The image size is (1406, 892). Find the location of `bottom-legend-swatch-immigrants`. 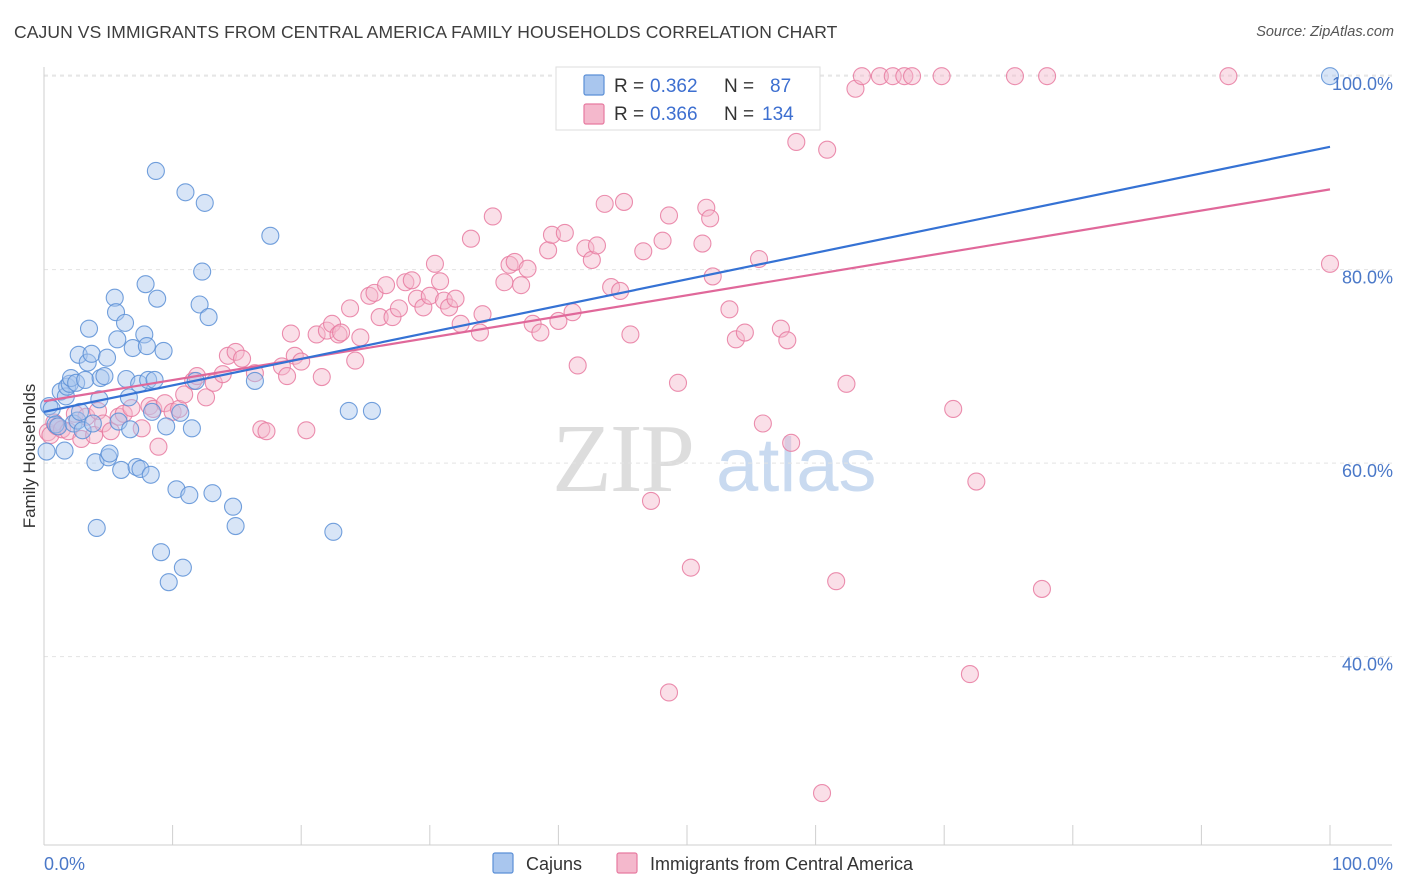

bottom-legend-swatch-immigrants is located at coordinates (627, 863).